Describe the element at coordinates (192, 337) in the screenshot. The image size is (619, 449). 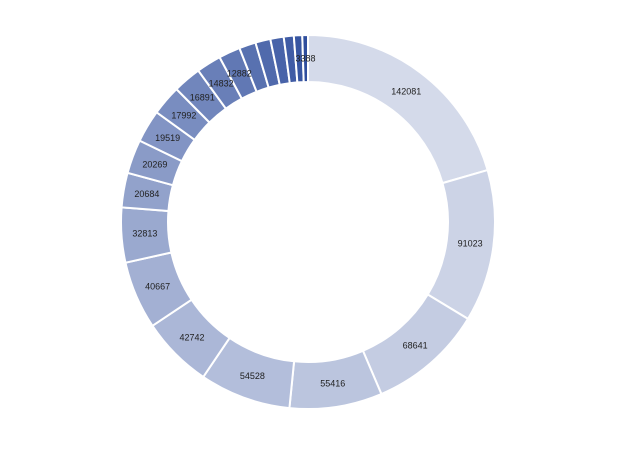
I see `data-label-6: 42742` at that location.